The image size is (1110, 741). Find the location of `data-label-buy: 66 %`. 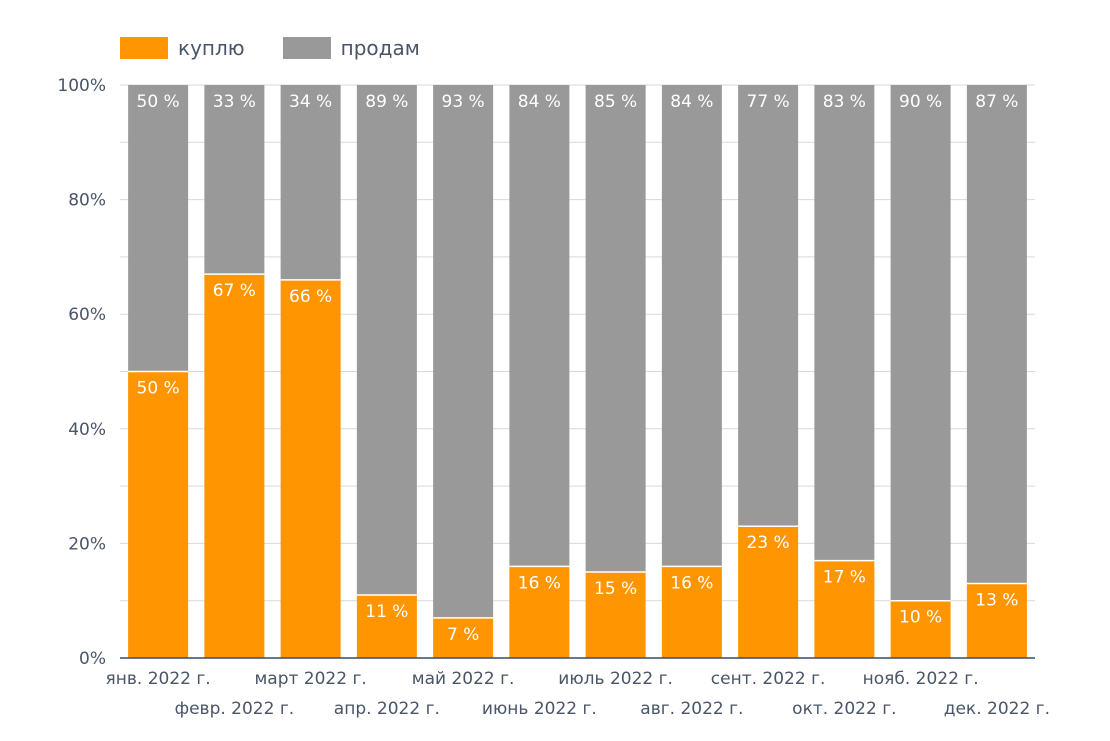

data-label-buy: 66 % is located at coordinates (310, 297).